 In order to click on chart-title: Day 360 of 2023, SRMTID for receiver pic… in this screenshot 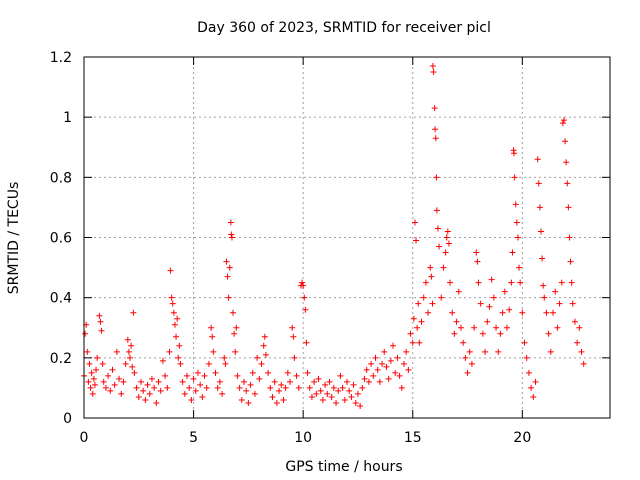, I will do `click(344, 28)`.